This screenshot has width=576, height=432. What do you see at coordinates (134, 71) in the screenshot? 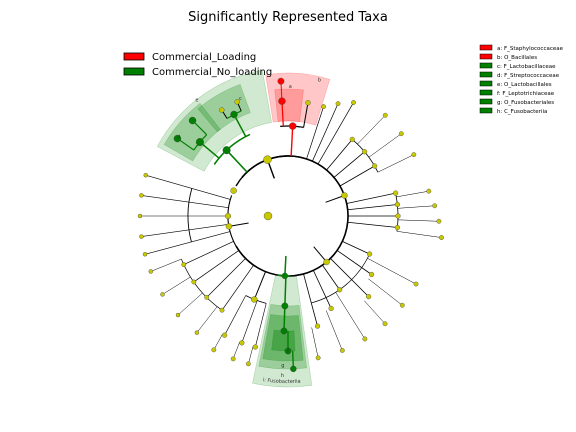
I see `legend-swatch` at bounding box center [134, 71].